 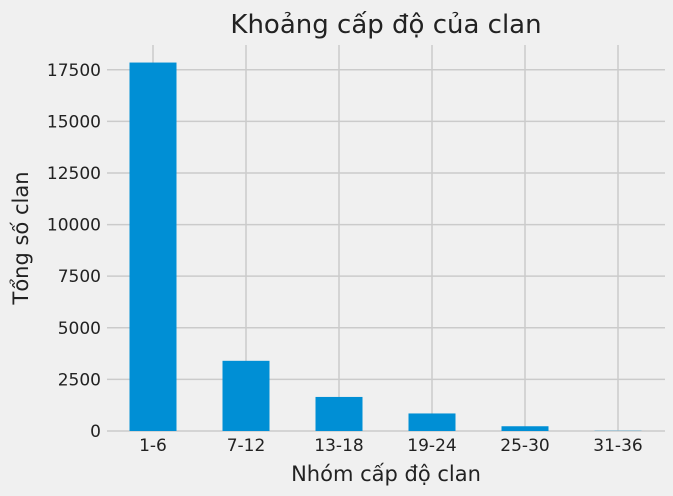 What do you see at coordinates (79, 329) in the screenshot?
I see `y-tick-label: 5000` at bounding box center [79, 329].